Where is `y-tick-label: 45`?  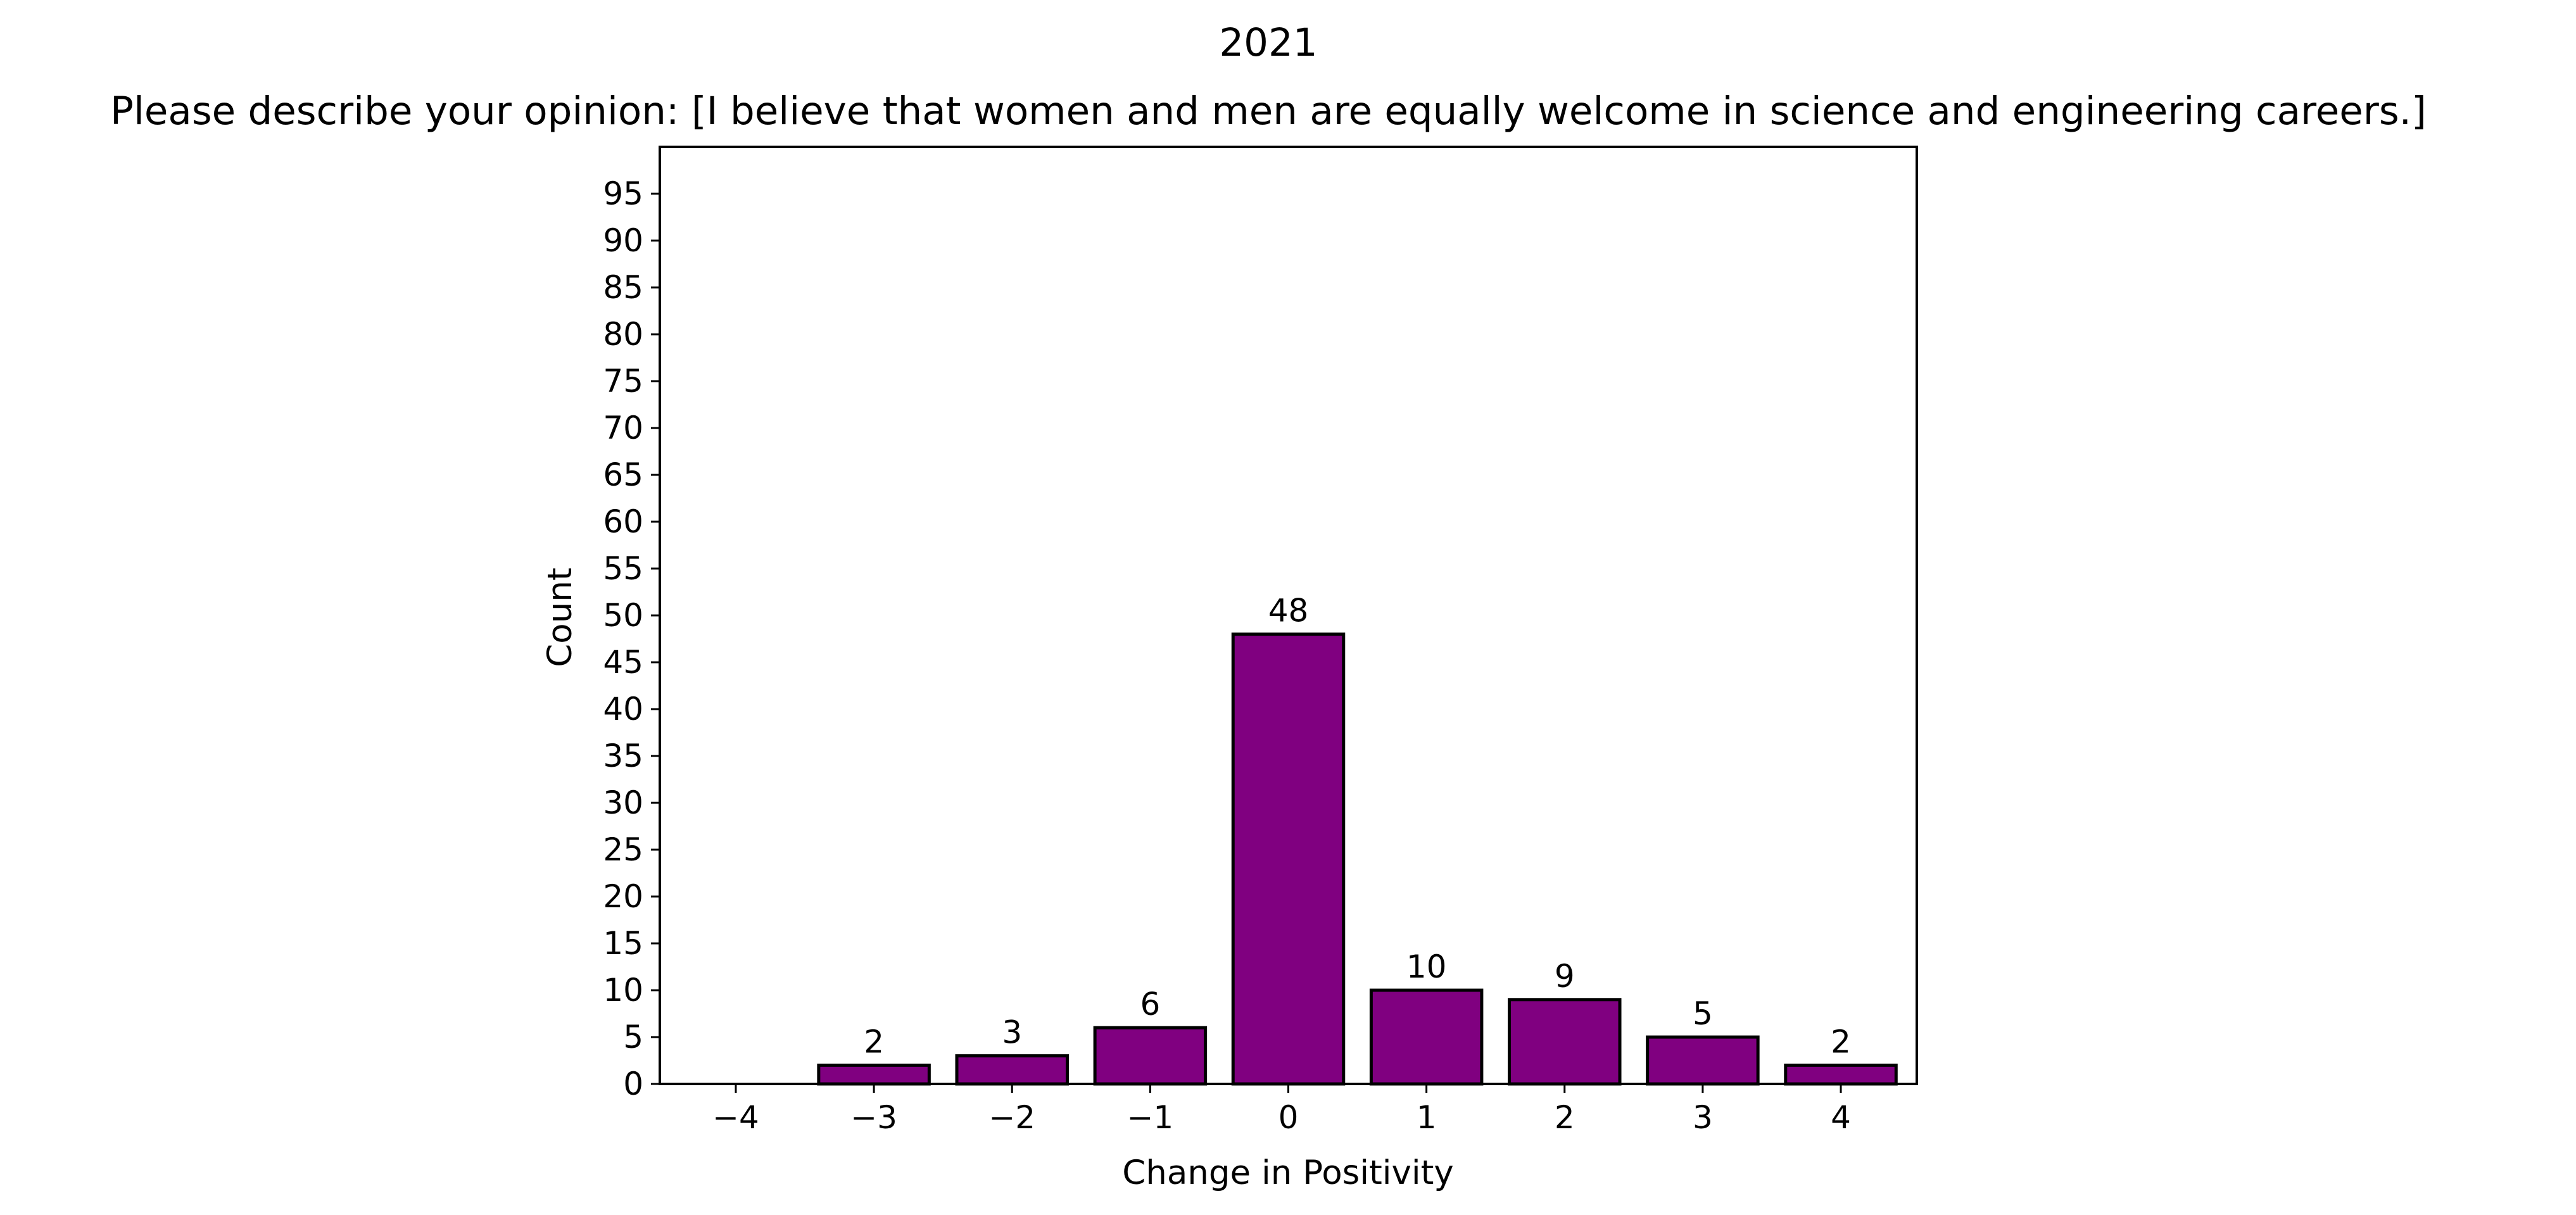
y-tick-label: 45 is located at coordinates (623, 662).